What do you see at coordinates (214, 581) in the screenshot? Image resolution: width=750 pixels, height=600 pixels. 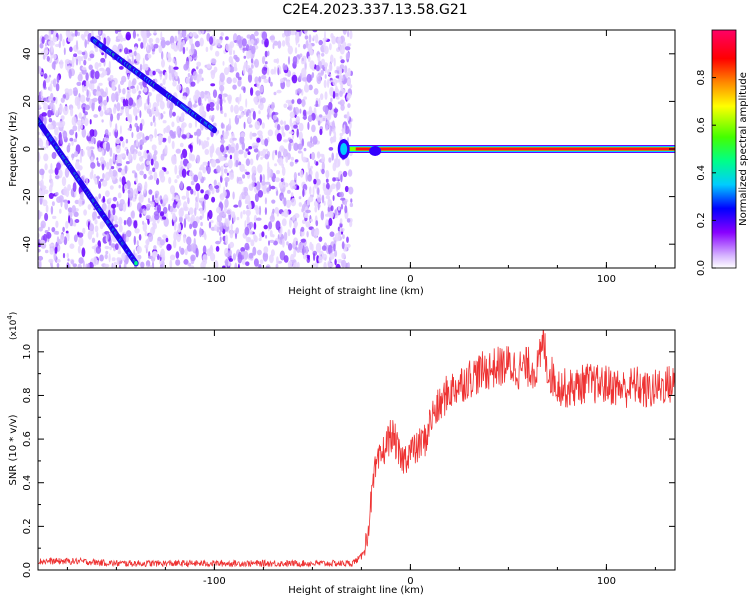 I see `x-tick-label: -100` at bounding box center [214, 581].